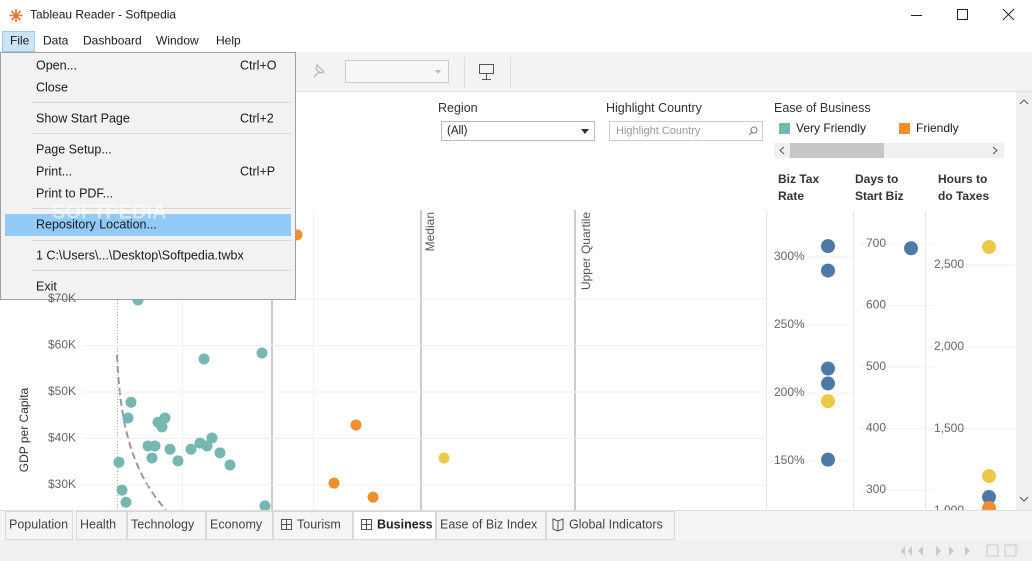  I want to click on menu-item: Show Start Page, so click(83, 118).